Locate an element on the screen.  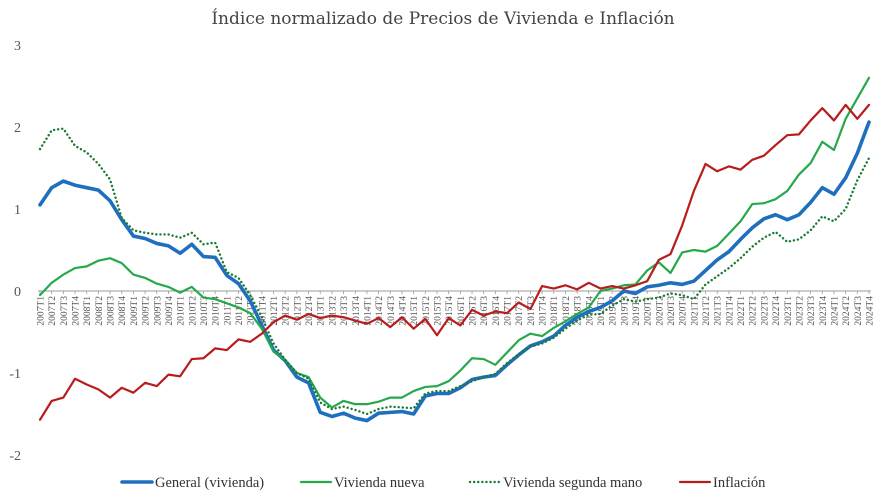
x-tick-label: 2024T2 is located at coordinates (847, 311).